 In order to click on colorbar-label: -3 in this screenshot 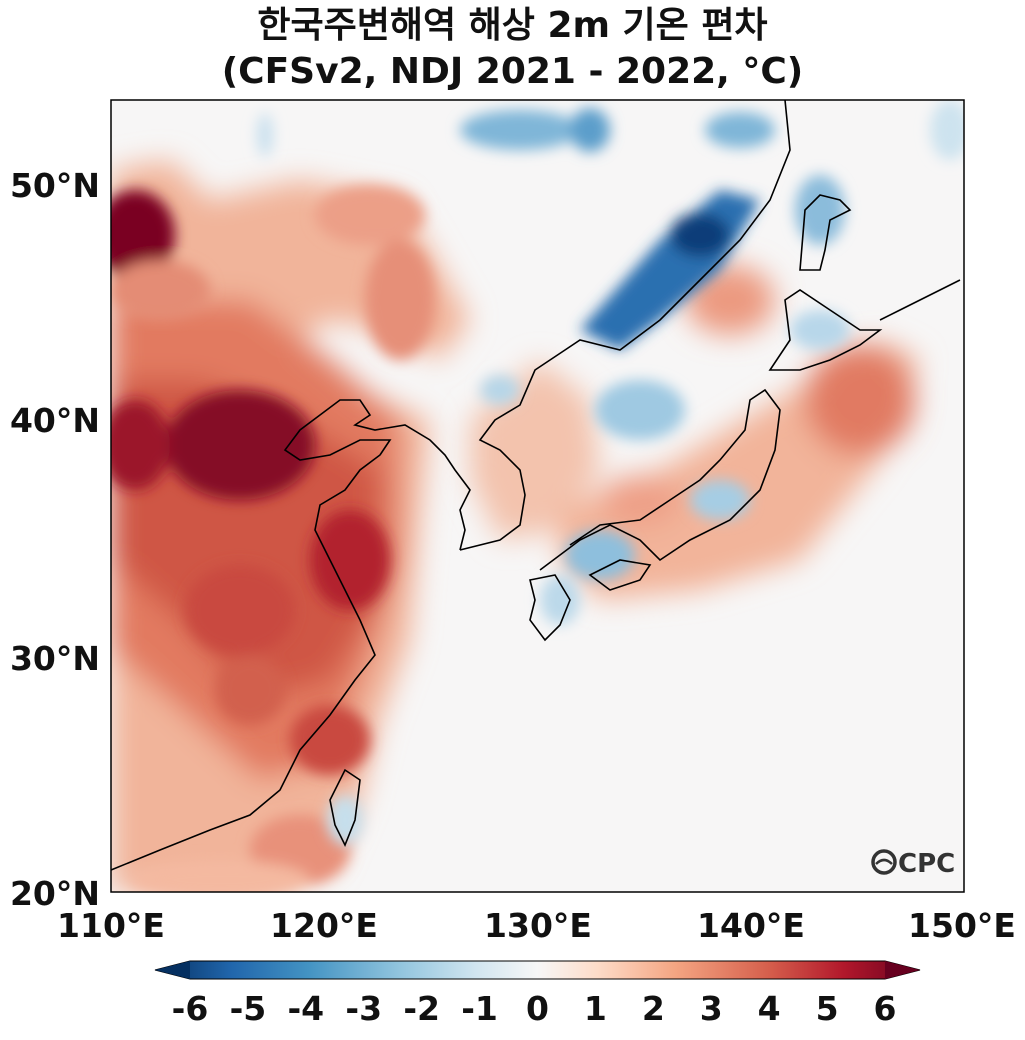, I will do `click(363, 1008)`.